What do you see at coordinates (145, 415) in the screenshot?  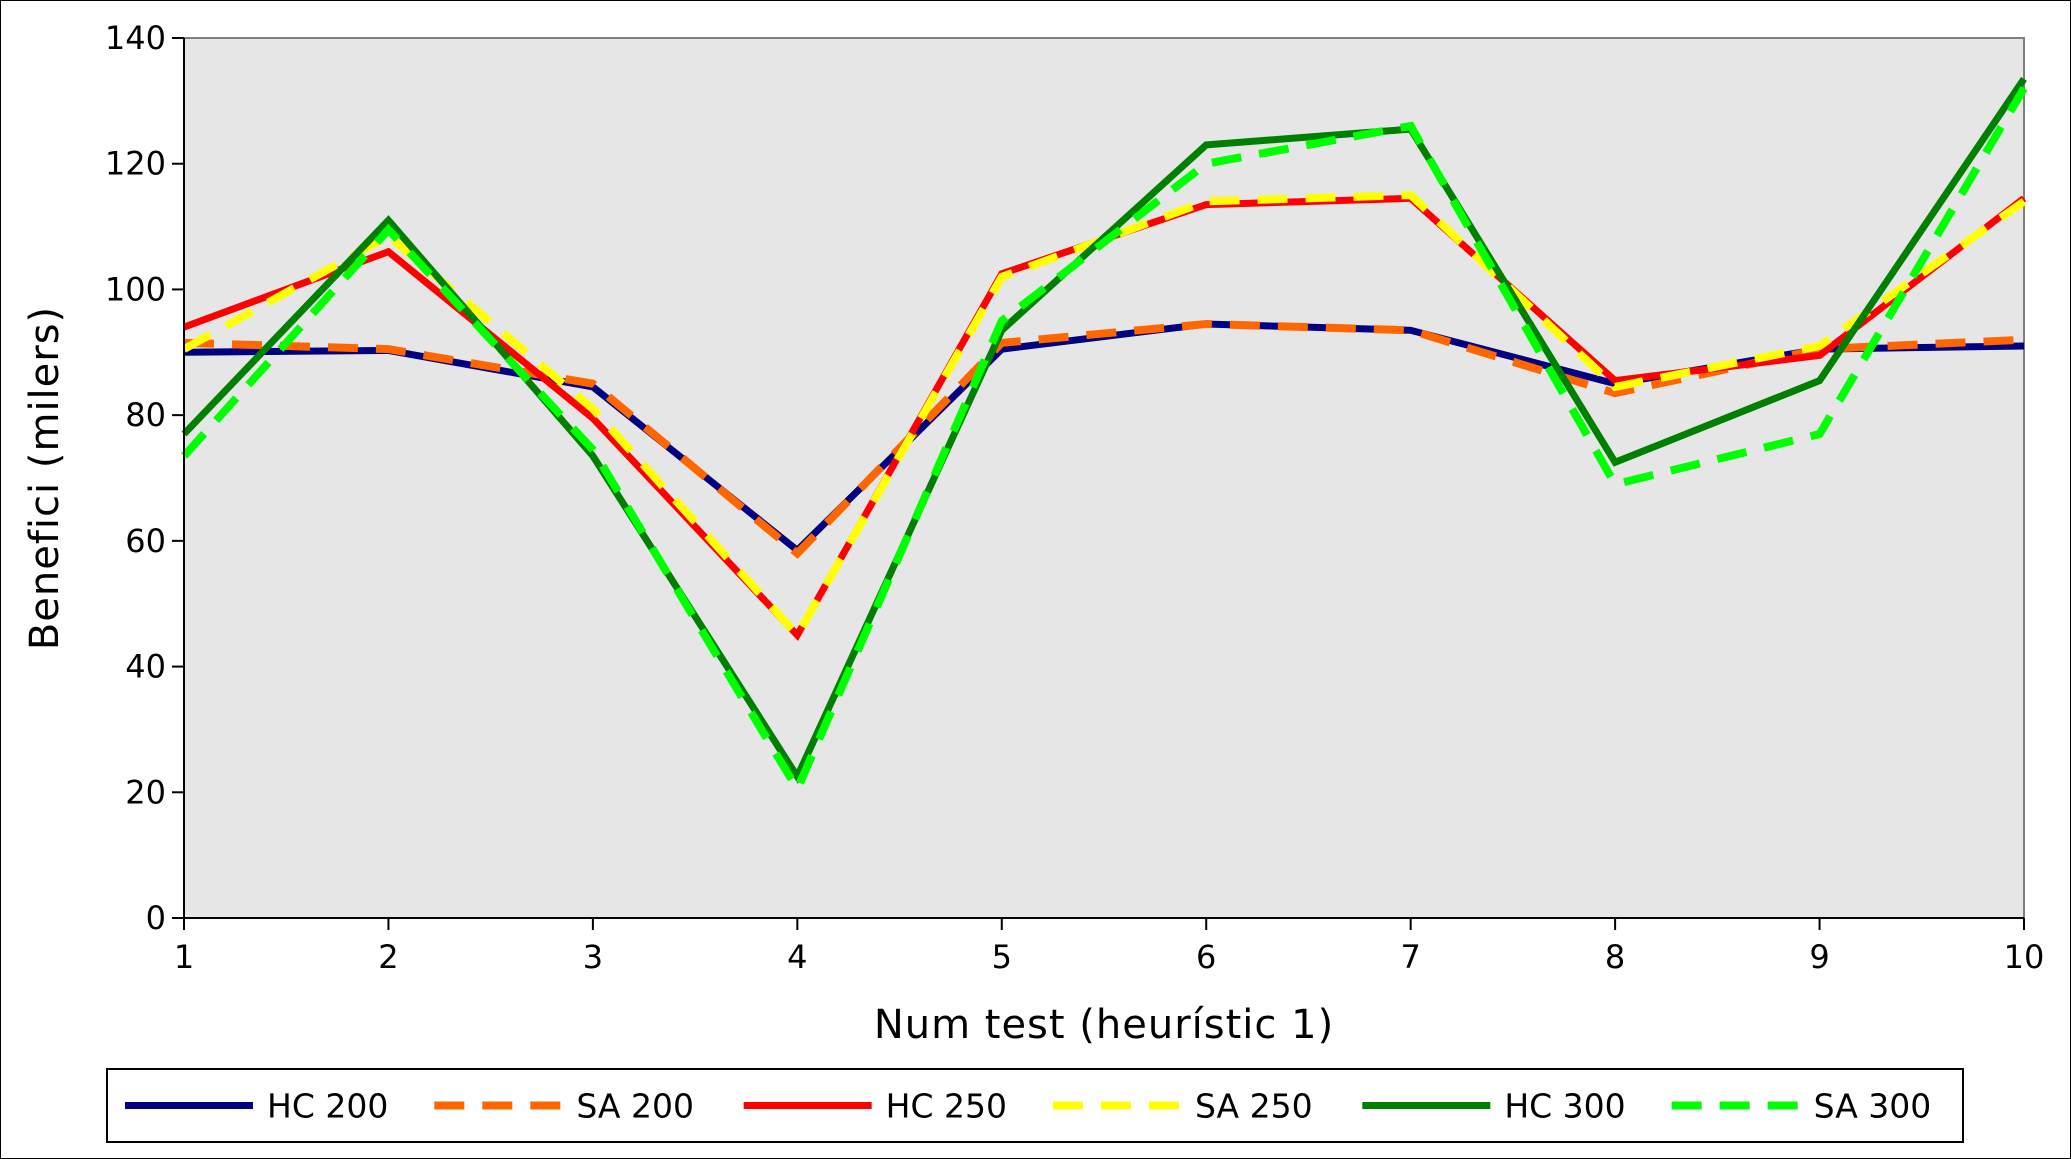 I see `y-tick-label: 80` at bounding box center [145, 415].